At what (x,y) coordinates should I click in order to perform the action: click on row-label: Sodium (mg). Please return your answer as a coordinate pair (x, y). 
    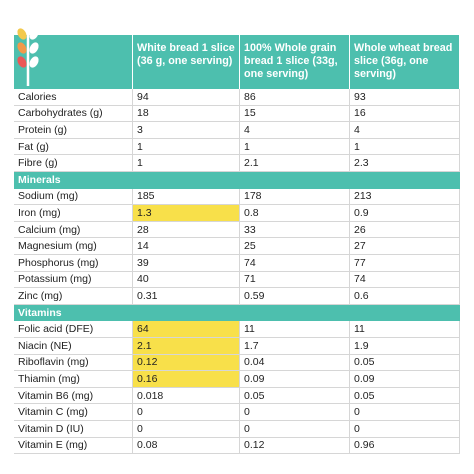
    Looking at the image, I should click on (73, 197).